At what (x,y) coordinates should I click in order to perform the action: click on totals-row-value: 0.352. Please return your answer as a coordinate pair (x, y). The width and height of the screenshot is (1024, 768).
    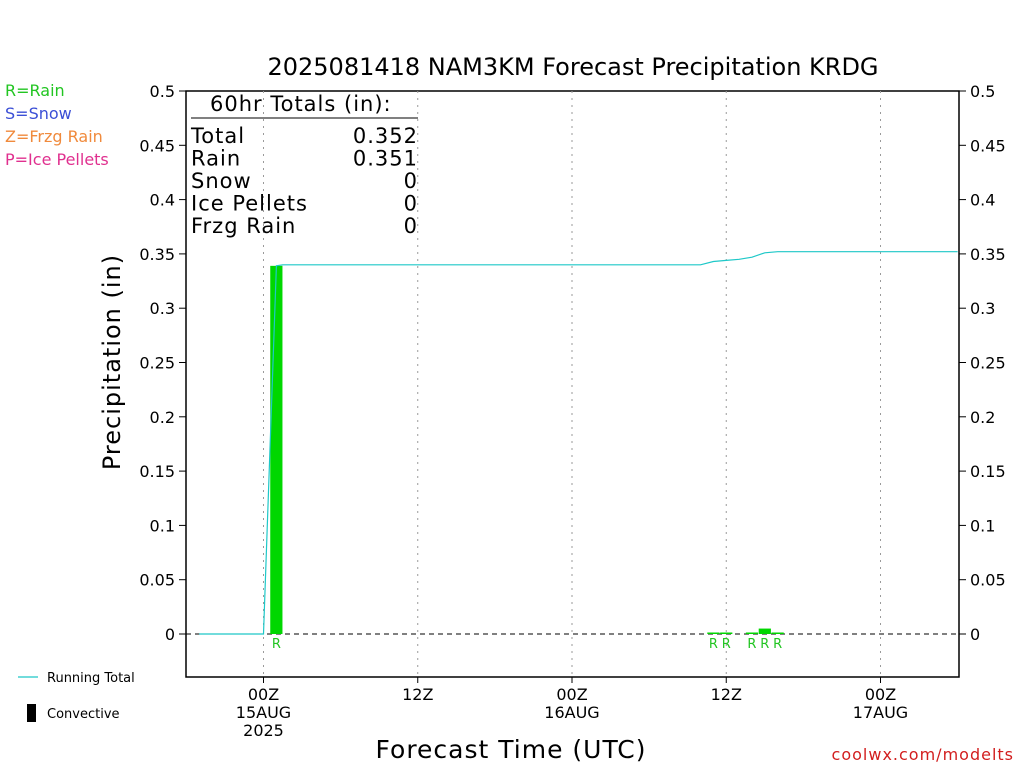
    Looking at the image, I should click on (385, 136).